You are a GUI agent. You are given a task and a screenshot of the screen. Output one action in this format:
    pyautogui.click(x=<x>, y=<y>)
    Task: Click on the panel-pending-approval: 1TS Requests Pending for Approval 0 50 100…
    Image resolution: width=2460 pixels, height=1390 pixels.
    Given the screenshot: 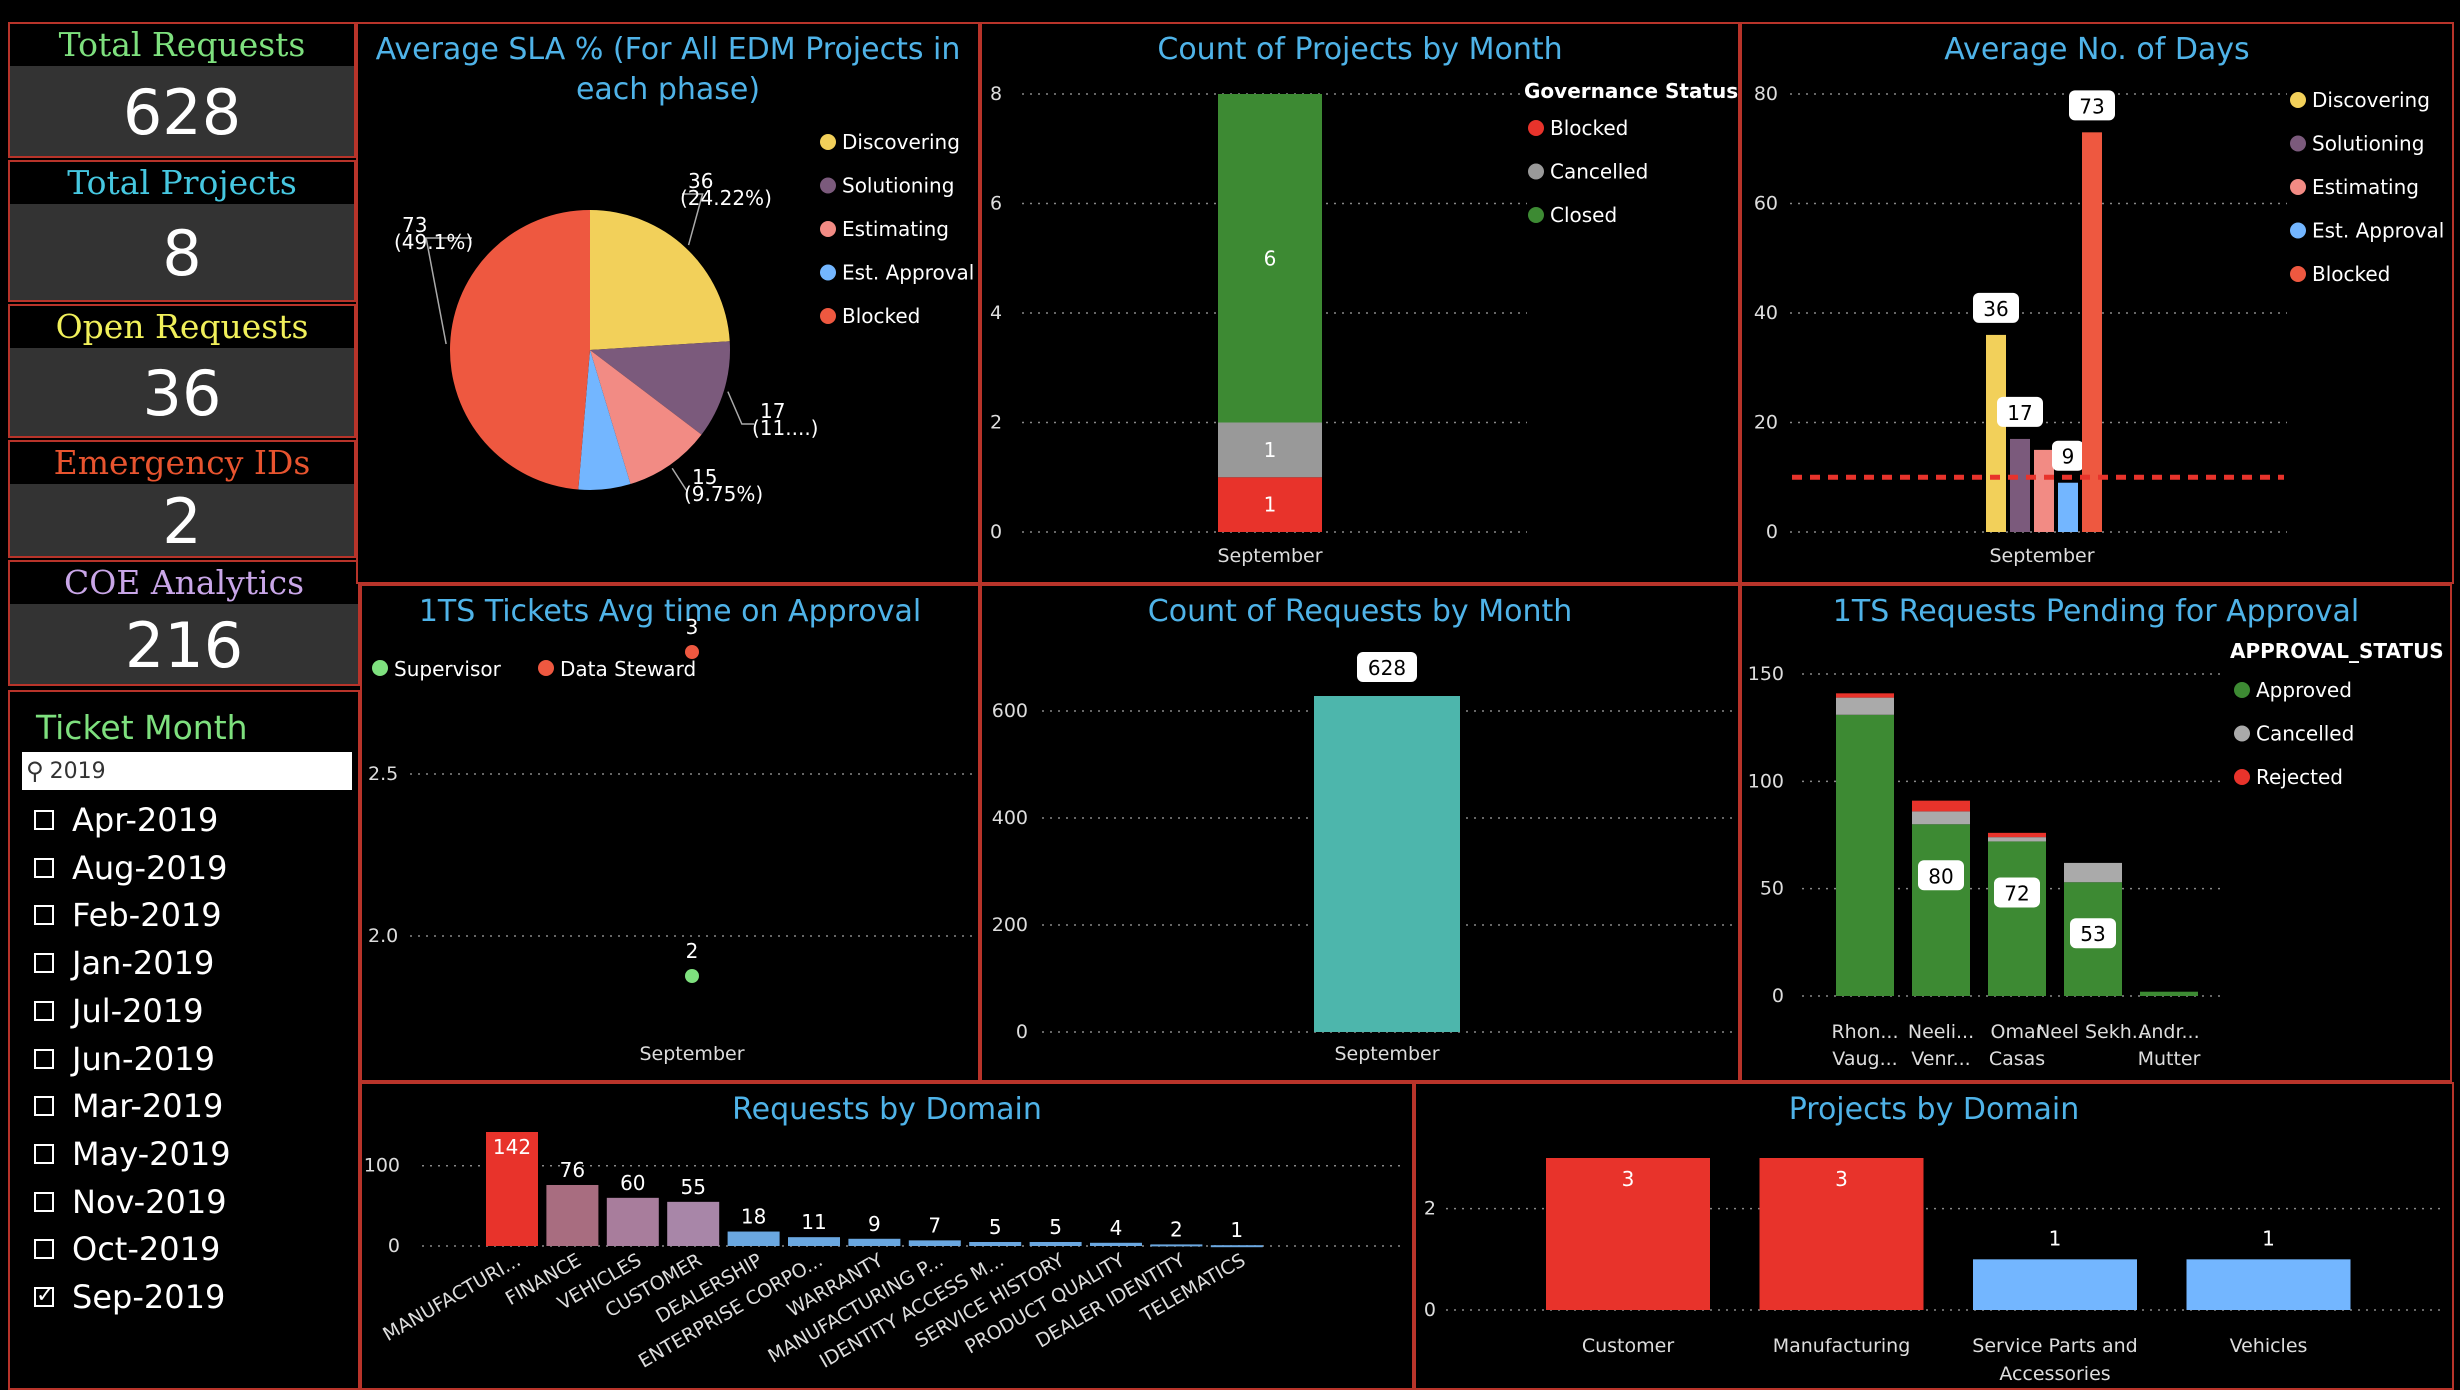 What is the action you would take?
    pyautogui.click(x=2096, y=833)
    